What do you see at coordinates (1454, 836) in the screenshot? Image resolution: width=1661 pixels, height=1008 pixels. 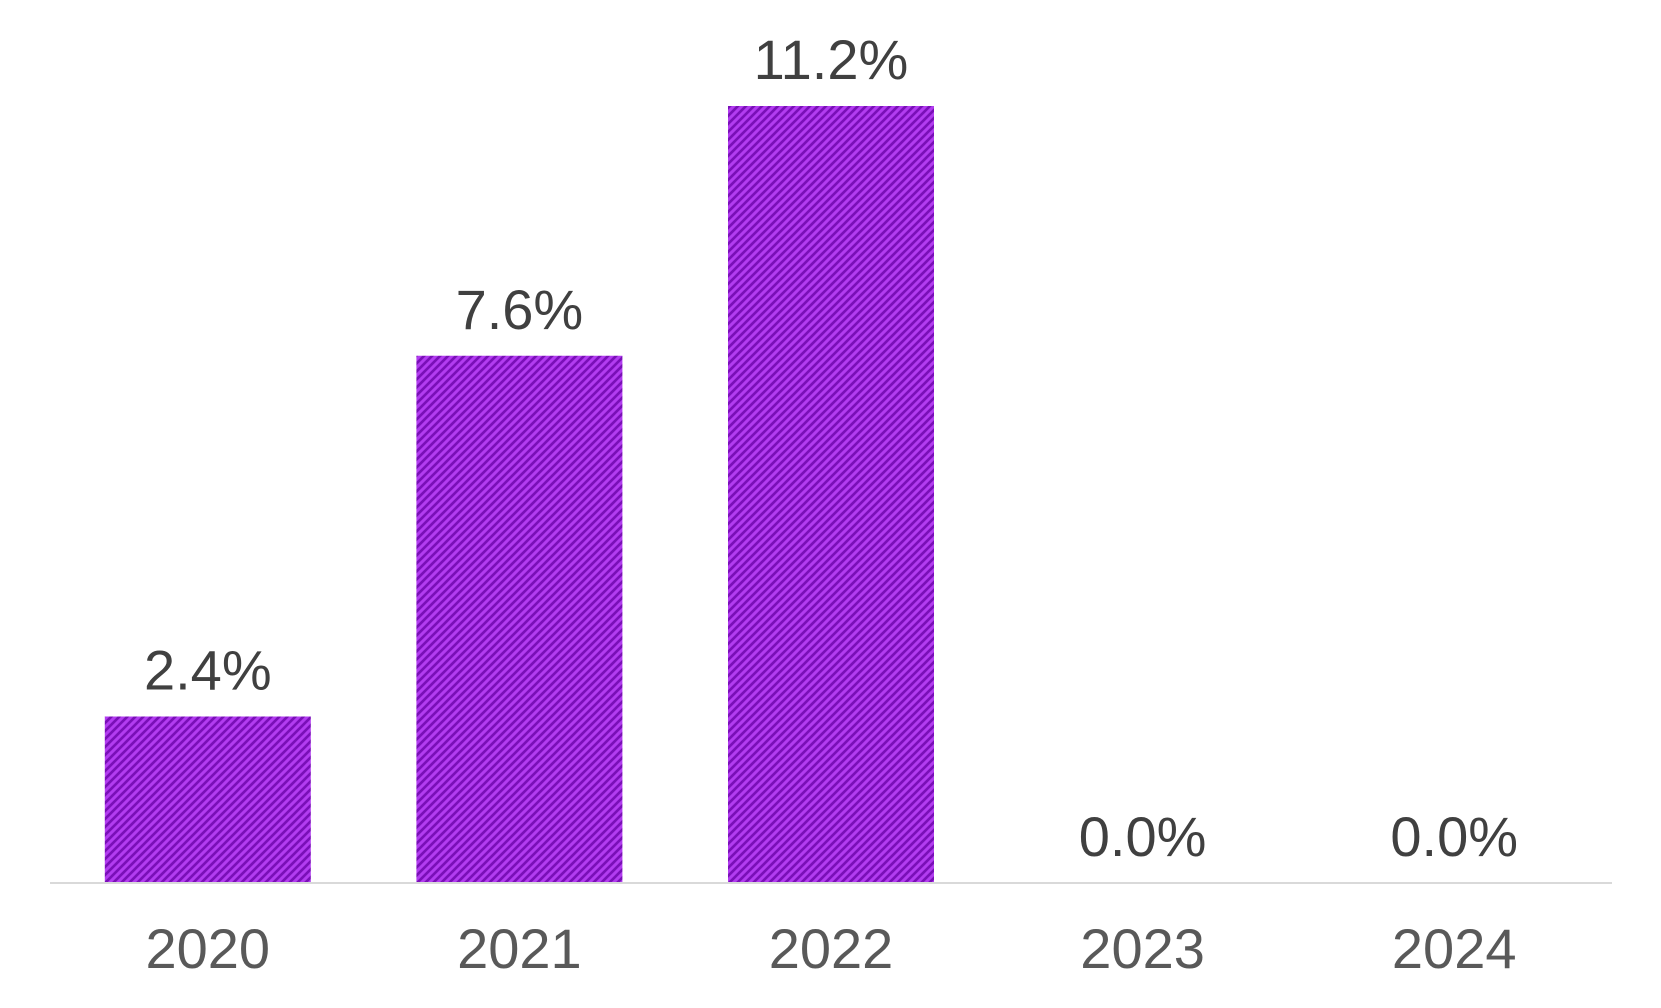 I see `data-label-2024: 0.0%` at bounding box center [1454, 836].